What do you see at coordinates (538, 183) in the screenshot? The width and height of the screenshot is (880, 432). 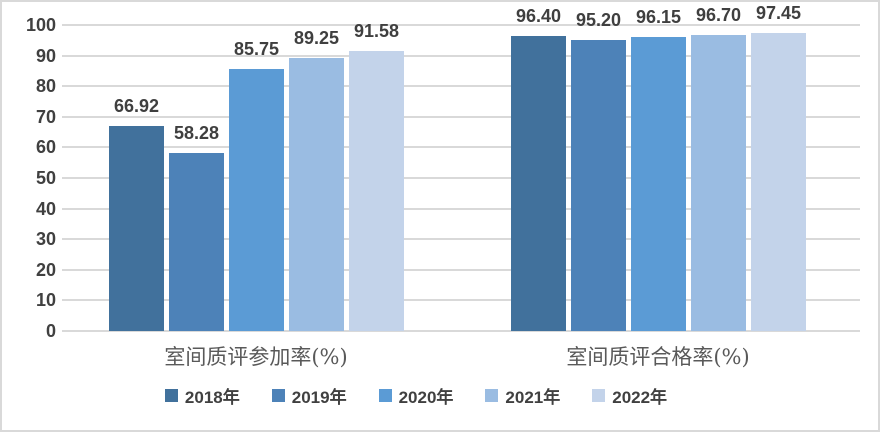 I see `bar-2018年-pass` at bounding box center [538, 183].